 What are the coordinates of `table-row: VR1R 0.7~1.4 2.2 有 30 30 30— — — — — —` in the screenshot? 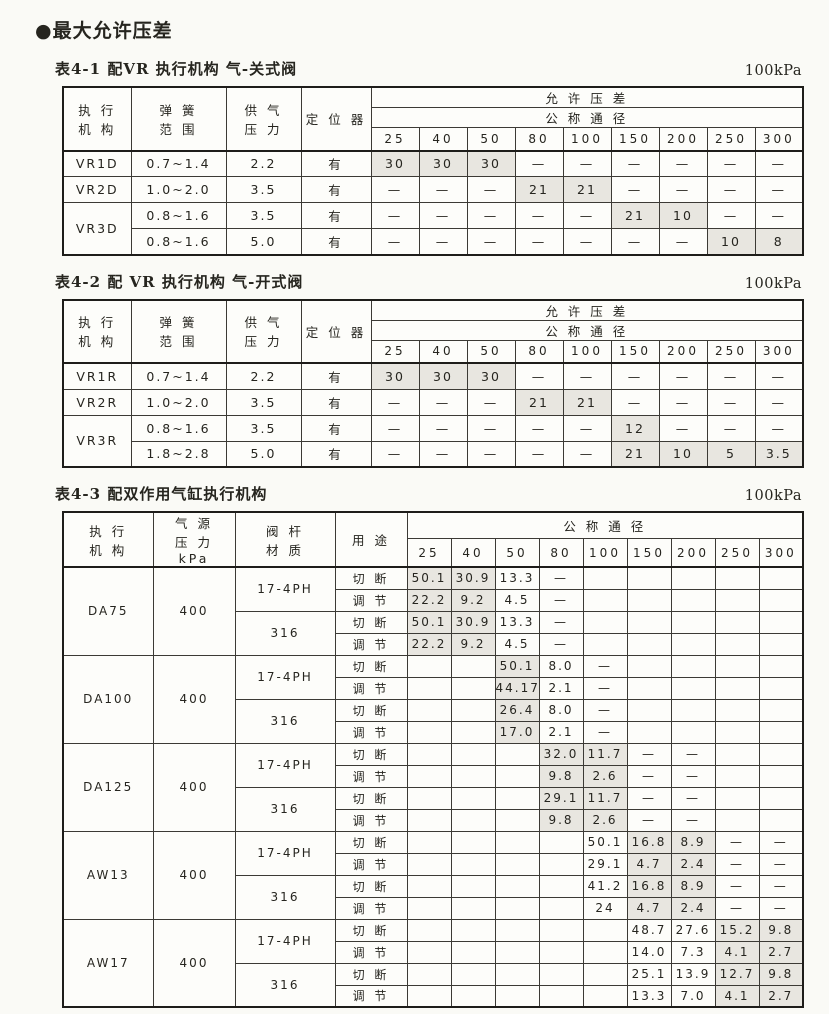 It's located at (433, 376).